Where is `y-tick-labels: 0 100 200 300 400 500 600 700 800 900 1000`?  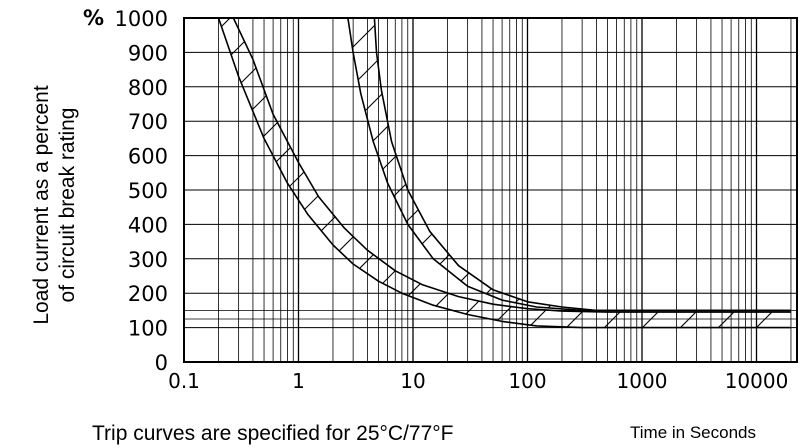
y-tick-labels: 0 100 200 300 400 500 600 700 800 900 1000 is located at coordinates (141, 191).